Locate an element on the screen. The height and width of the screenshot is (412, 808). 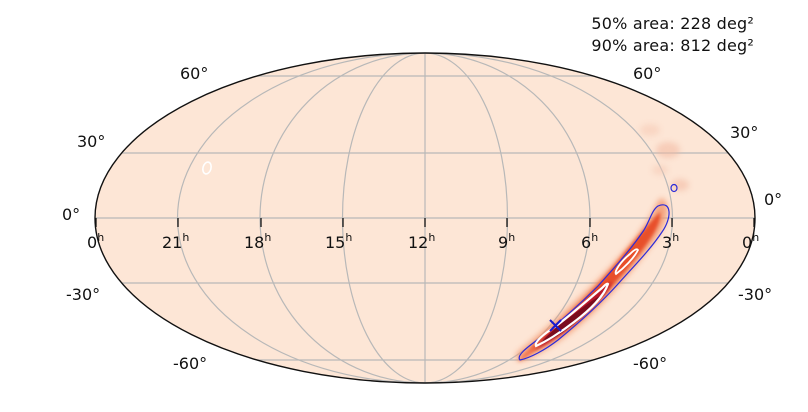
probability-haze is located at coordinates (664, 157).